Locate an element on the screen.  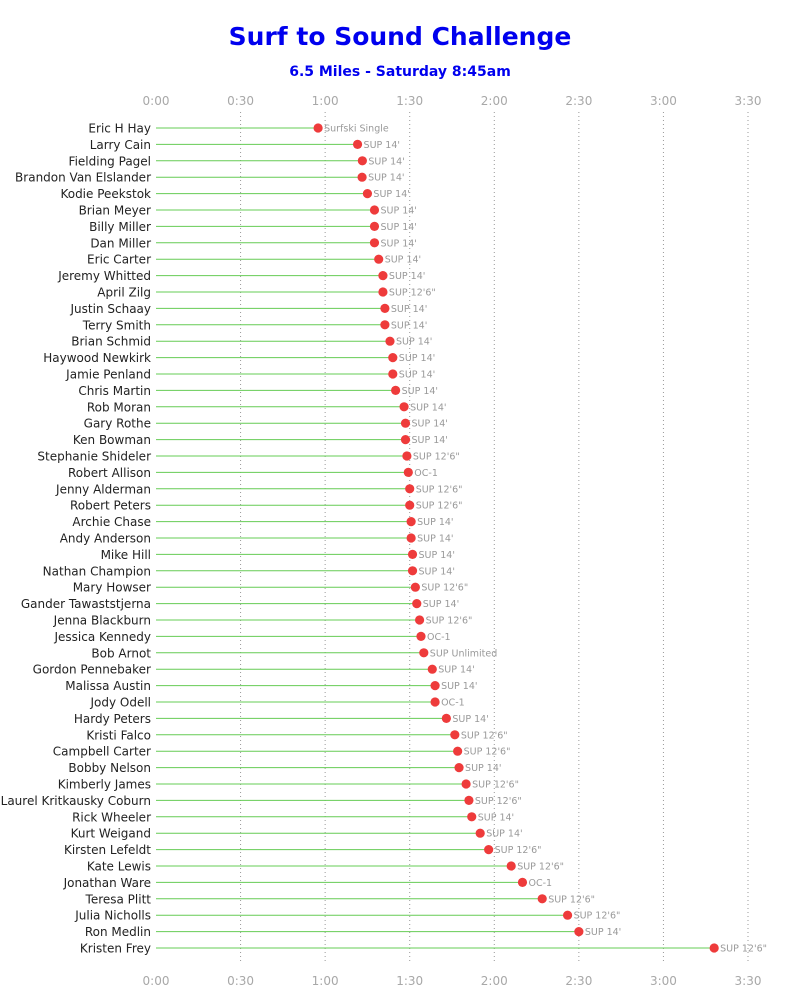
x-tick-label-top: 2:30 is located at coordinates (578, 101).